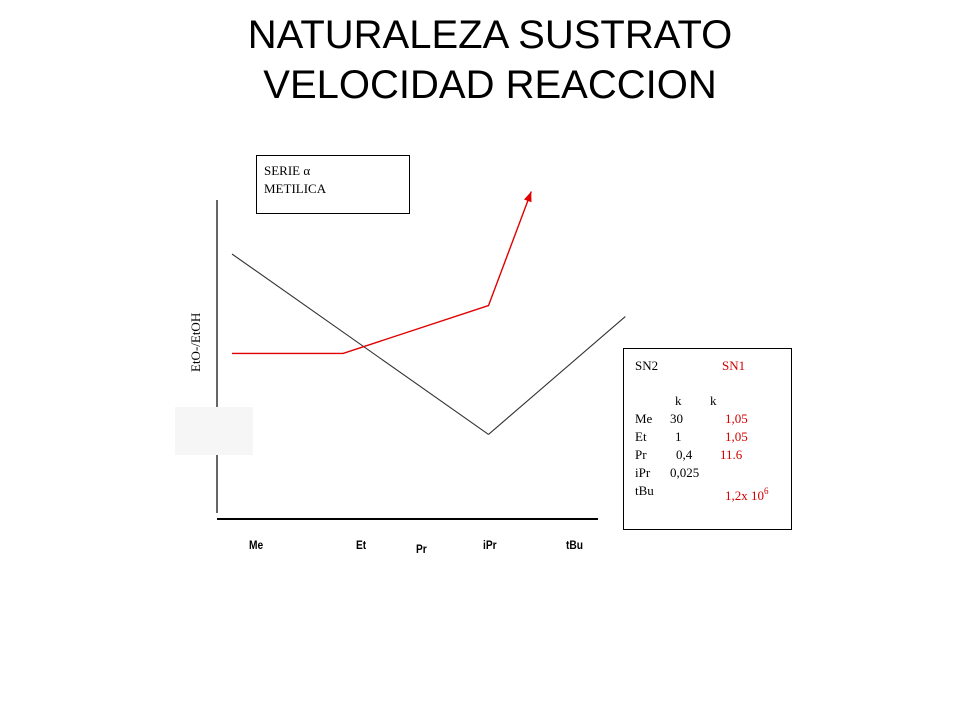  What do you see at coordinates (295, 188) in the screenshot?
I see `legend-line-2: METILICA` at bounding box center [295, 188].